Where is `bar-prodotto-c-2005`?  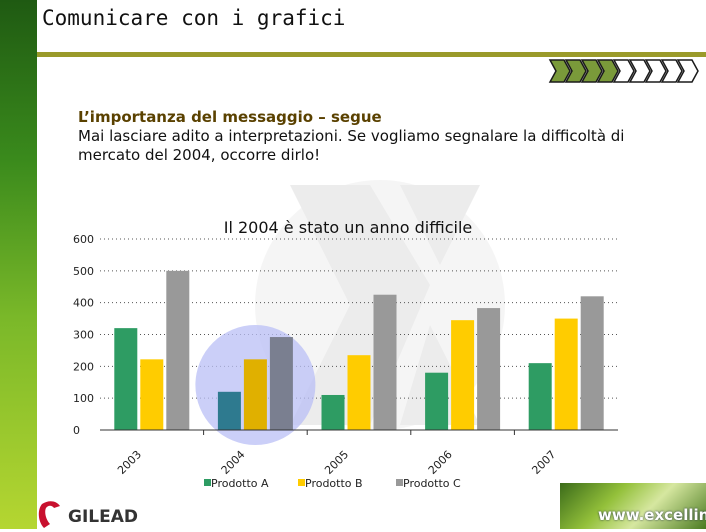 bar-prodotto-c-2005 is located at coordinates (385, 362).